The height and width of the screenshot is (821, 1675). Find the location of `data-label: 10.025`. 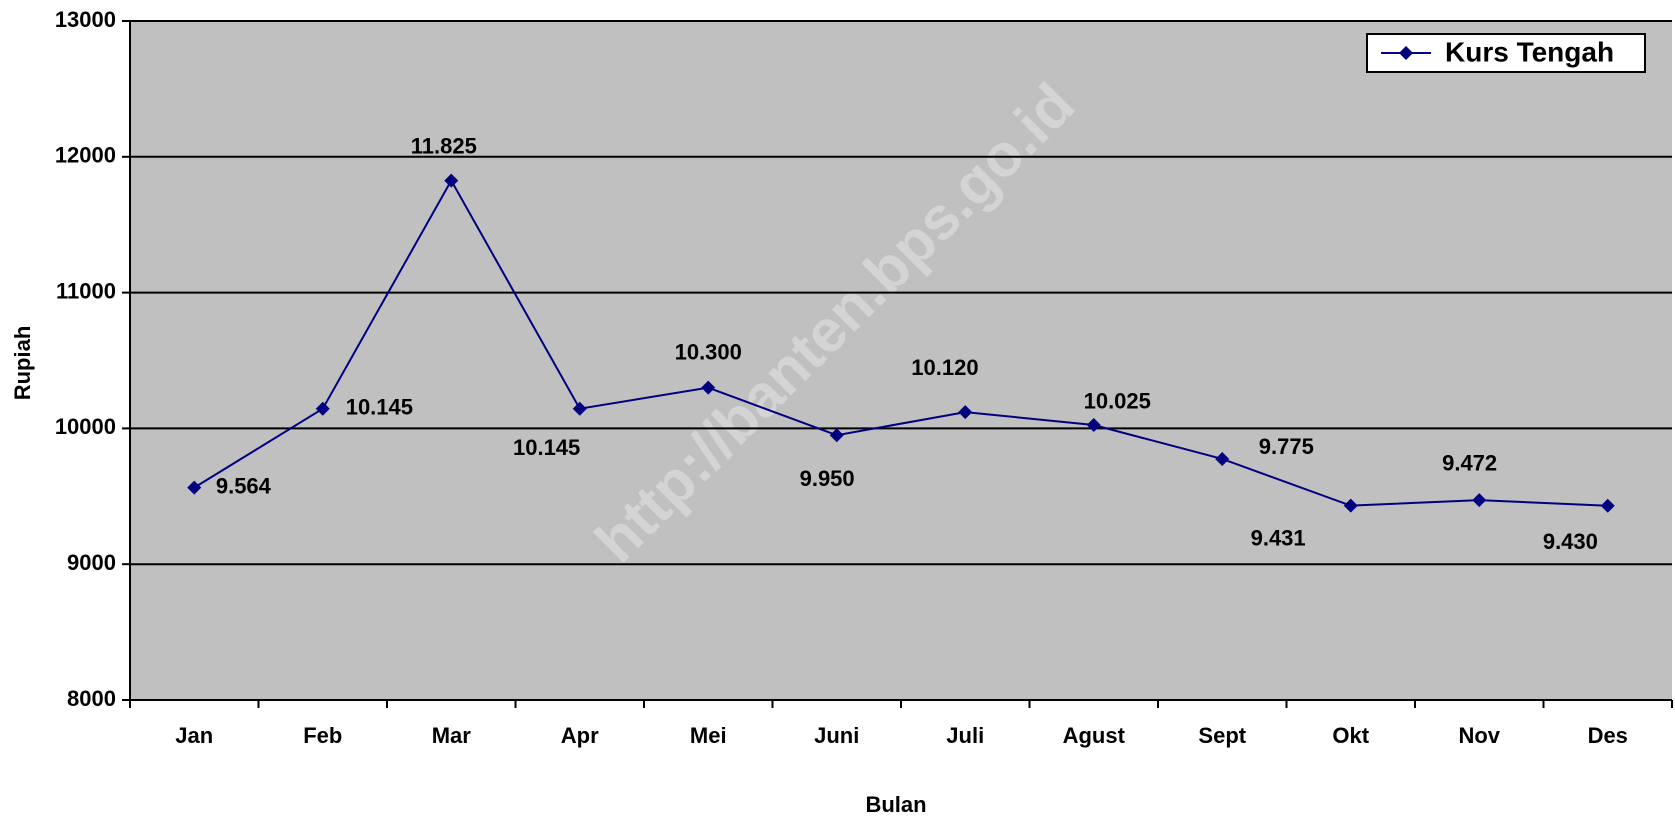

data-label: 10.025 is located at coordinates (1117, 400).